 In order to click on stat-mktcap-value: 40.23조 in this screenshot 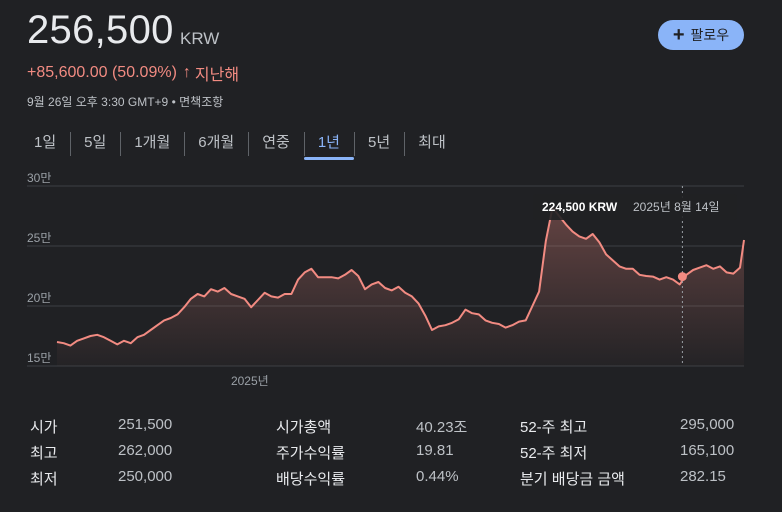, I will do `click(442, 427)`.